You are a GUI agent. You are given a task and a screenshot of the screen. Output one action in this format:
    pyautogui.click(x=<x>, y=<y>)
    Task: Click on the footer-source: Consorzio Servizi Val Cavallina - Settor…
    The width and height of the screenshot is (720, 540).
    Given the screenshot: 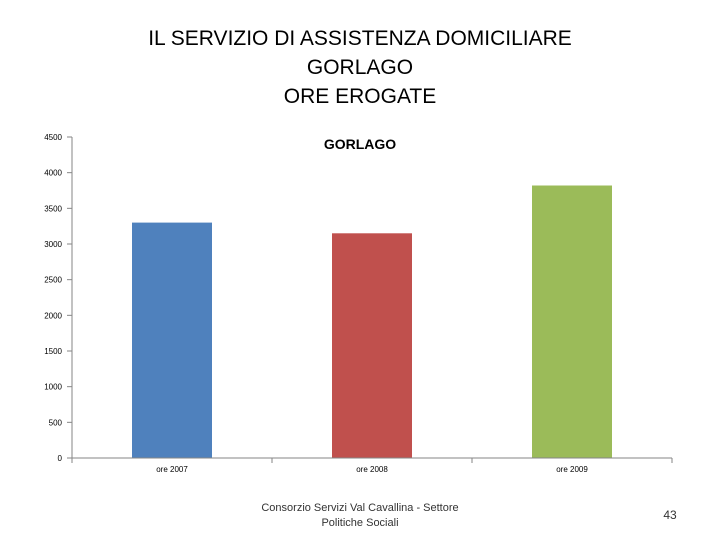 What is the action you would take?
    pyautogui.click(x=360, y=515)
    